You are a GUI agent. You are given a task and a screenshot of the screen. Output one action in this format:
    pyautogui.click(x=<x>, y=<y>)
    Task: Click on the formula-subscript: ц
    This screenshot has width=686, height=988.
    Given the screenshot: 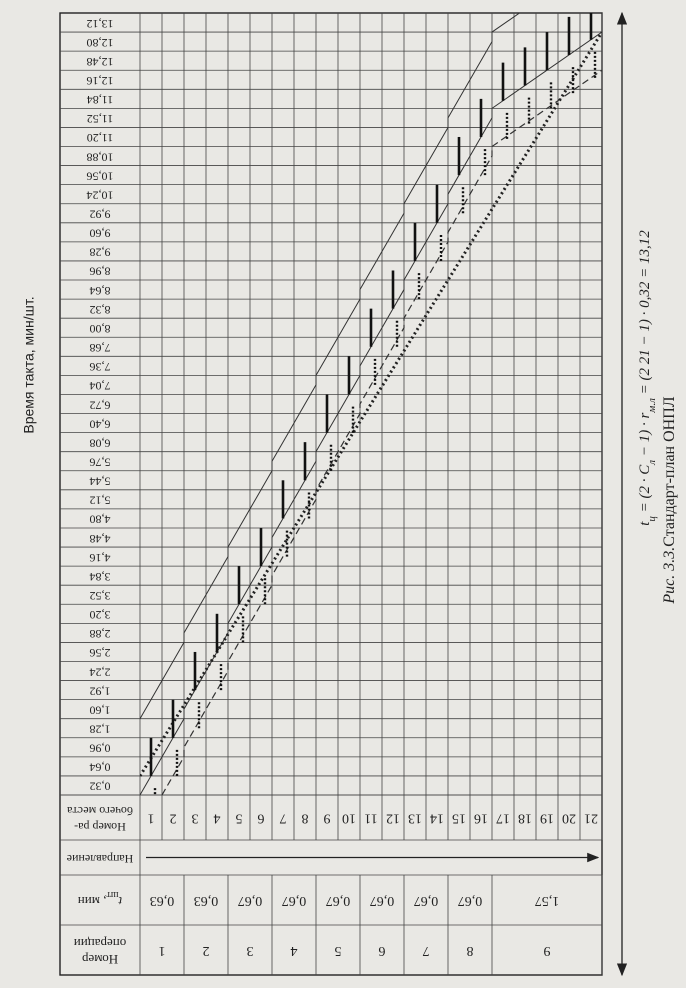 What is the action you would take?
    pyautogui.click(x=652, y=519)
    